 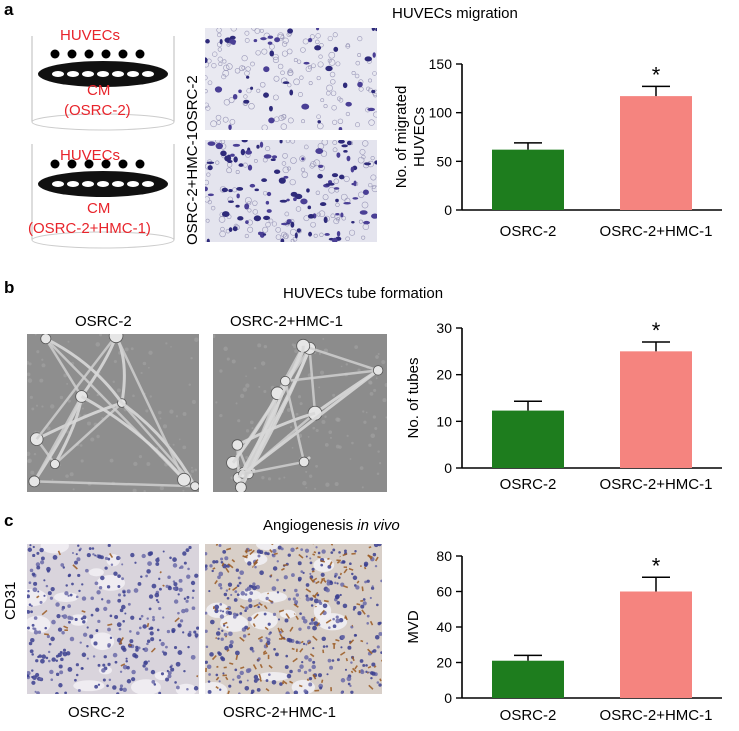 What do you see at coordinates (310, 525) in the screenshot?
I see `panel-c-title-main: Angiogenesis` at bounding box center [310, 525].